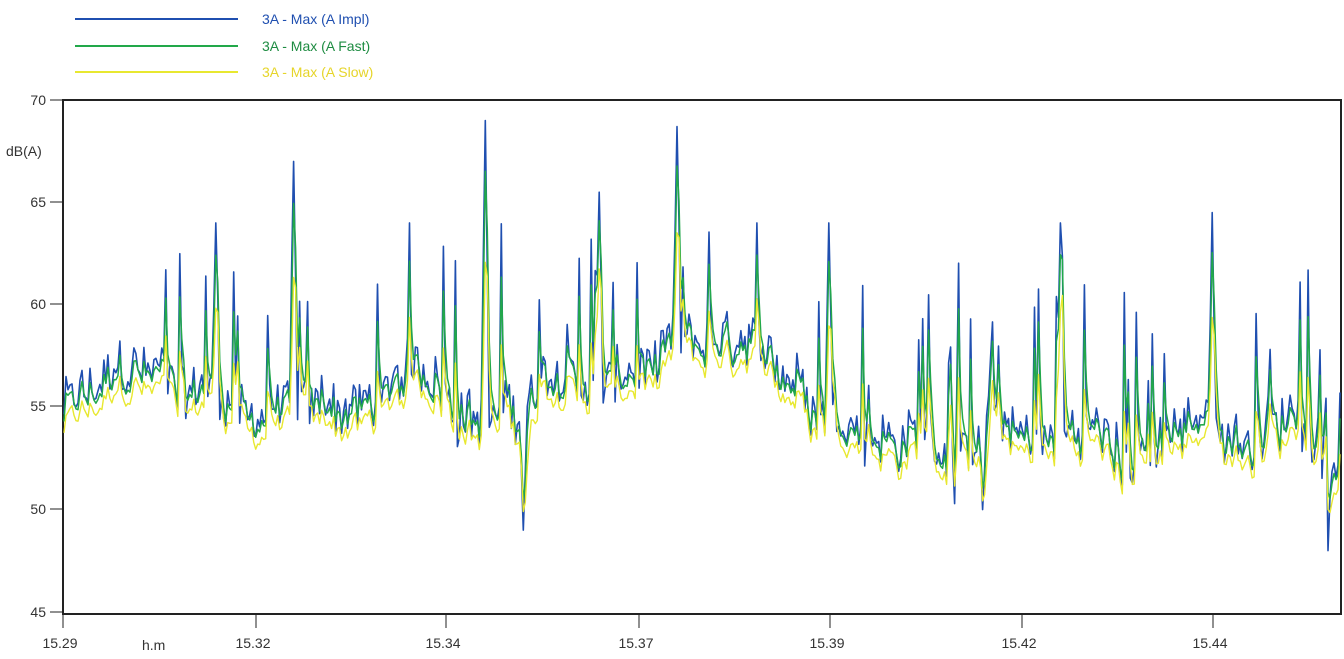  What do you see at coordinates (253, 632) in the screenshot?
I see `x-tick-15-32: 15.32` at bounding box center [253, 632].